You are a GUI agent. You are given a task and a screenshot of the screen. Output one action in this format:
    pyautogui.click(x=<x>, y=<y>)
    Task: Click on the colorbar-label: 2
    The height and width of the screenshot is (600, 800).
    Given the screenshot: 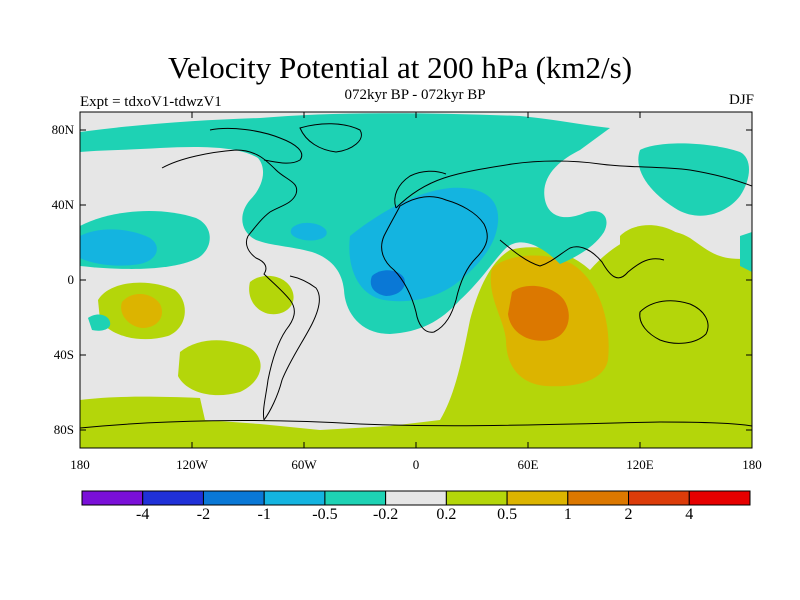 What is the action you would take?
    pyautogui.click(x=628, y=514)
    